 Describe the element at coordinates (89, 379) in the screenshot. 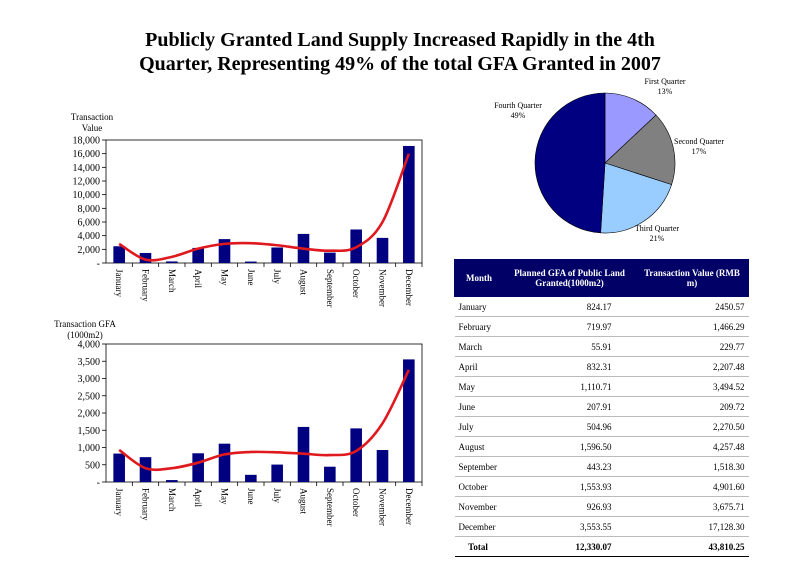

I see `gfa-ytick-label: 3,000` at that location.